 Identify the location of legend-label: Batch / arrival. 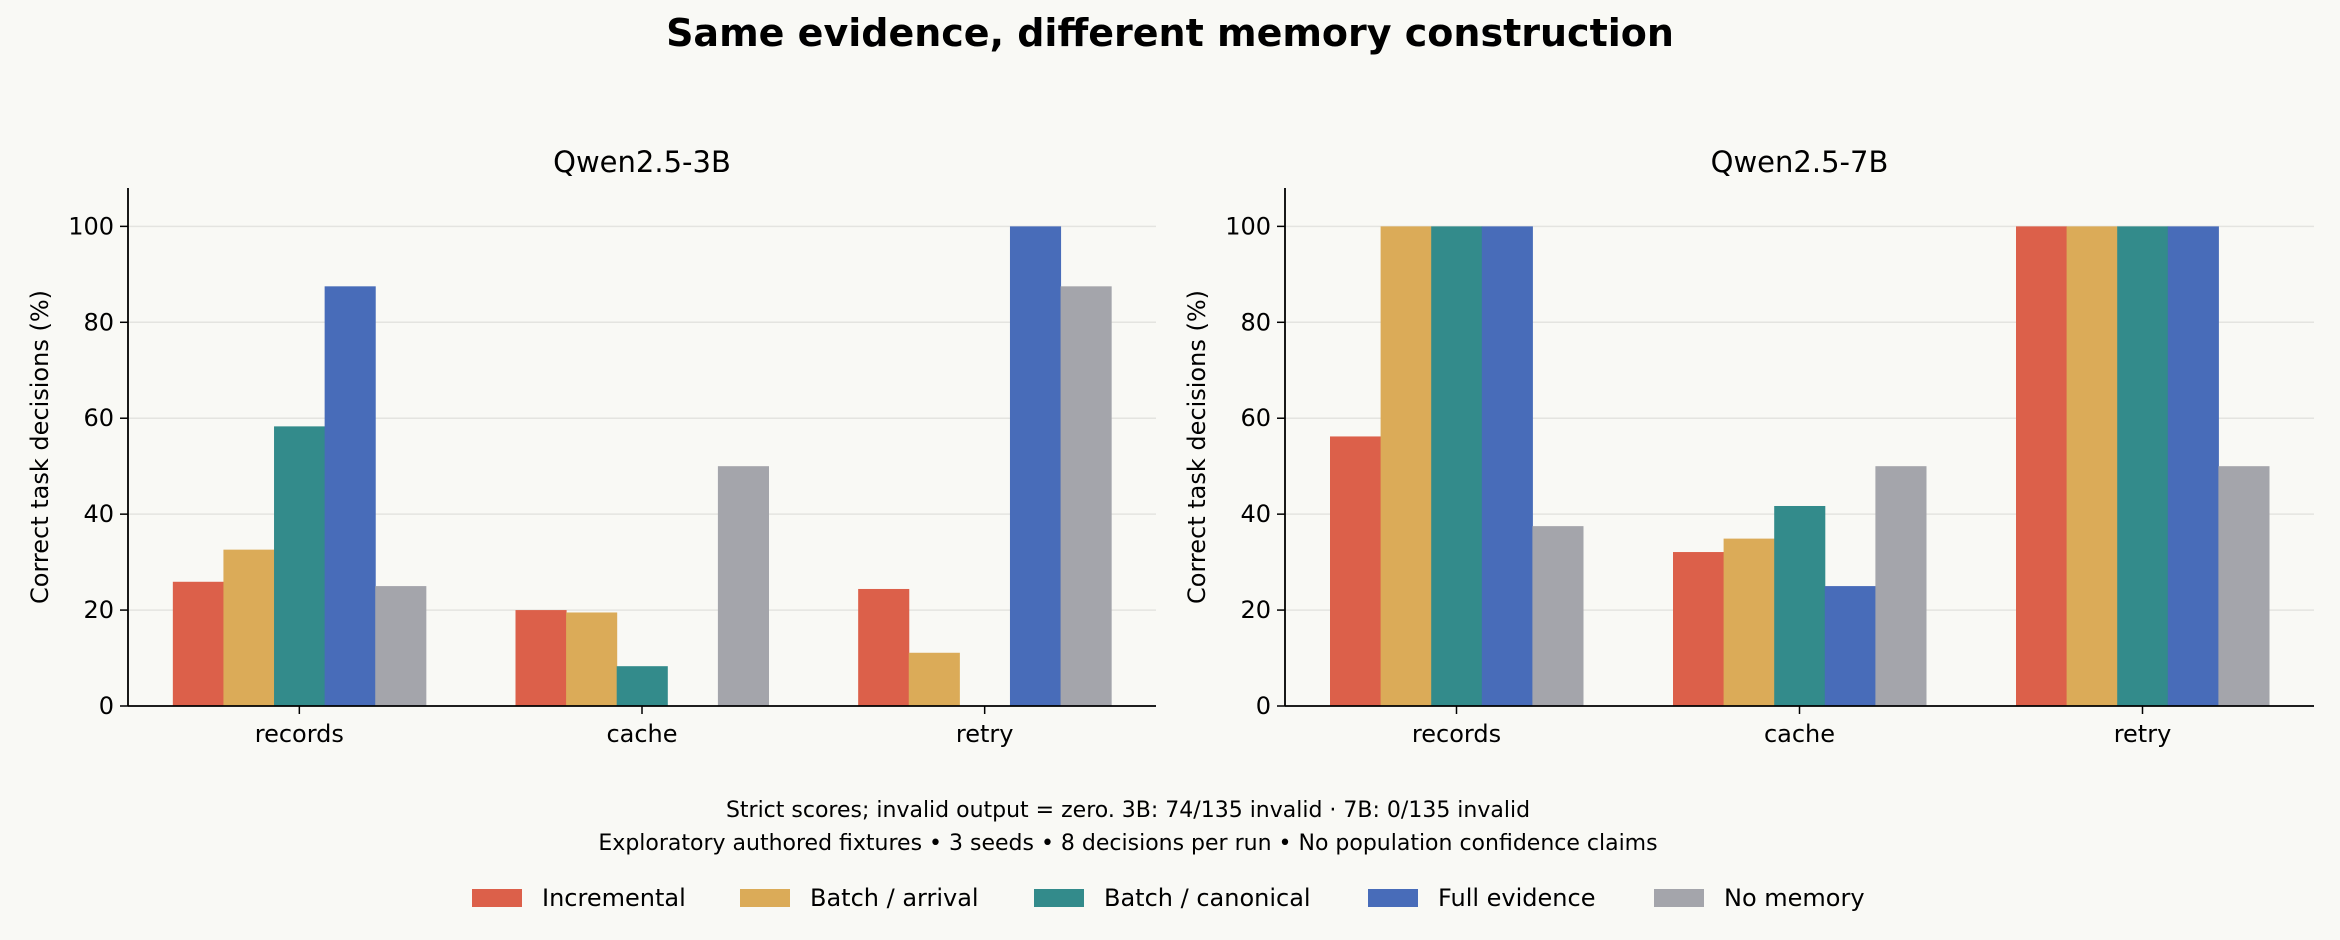
(894, 898).